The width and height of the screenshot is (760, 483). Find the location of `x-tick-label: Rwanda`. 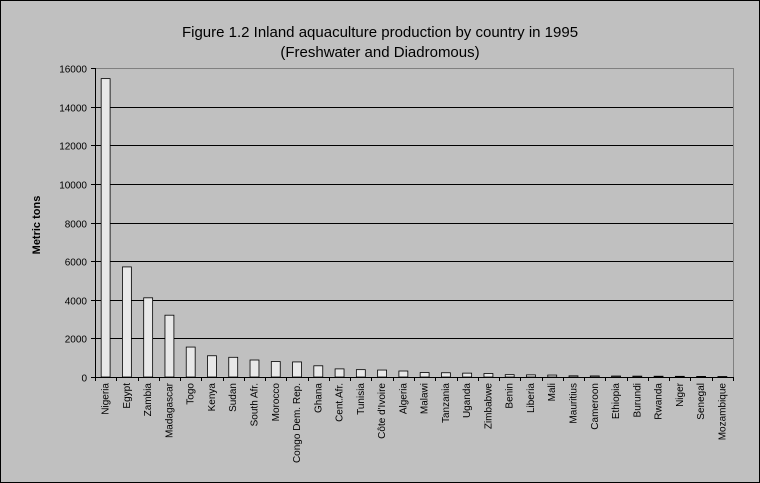

x-tick-label: Rwanda is located at coordinates (659, 401).